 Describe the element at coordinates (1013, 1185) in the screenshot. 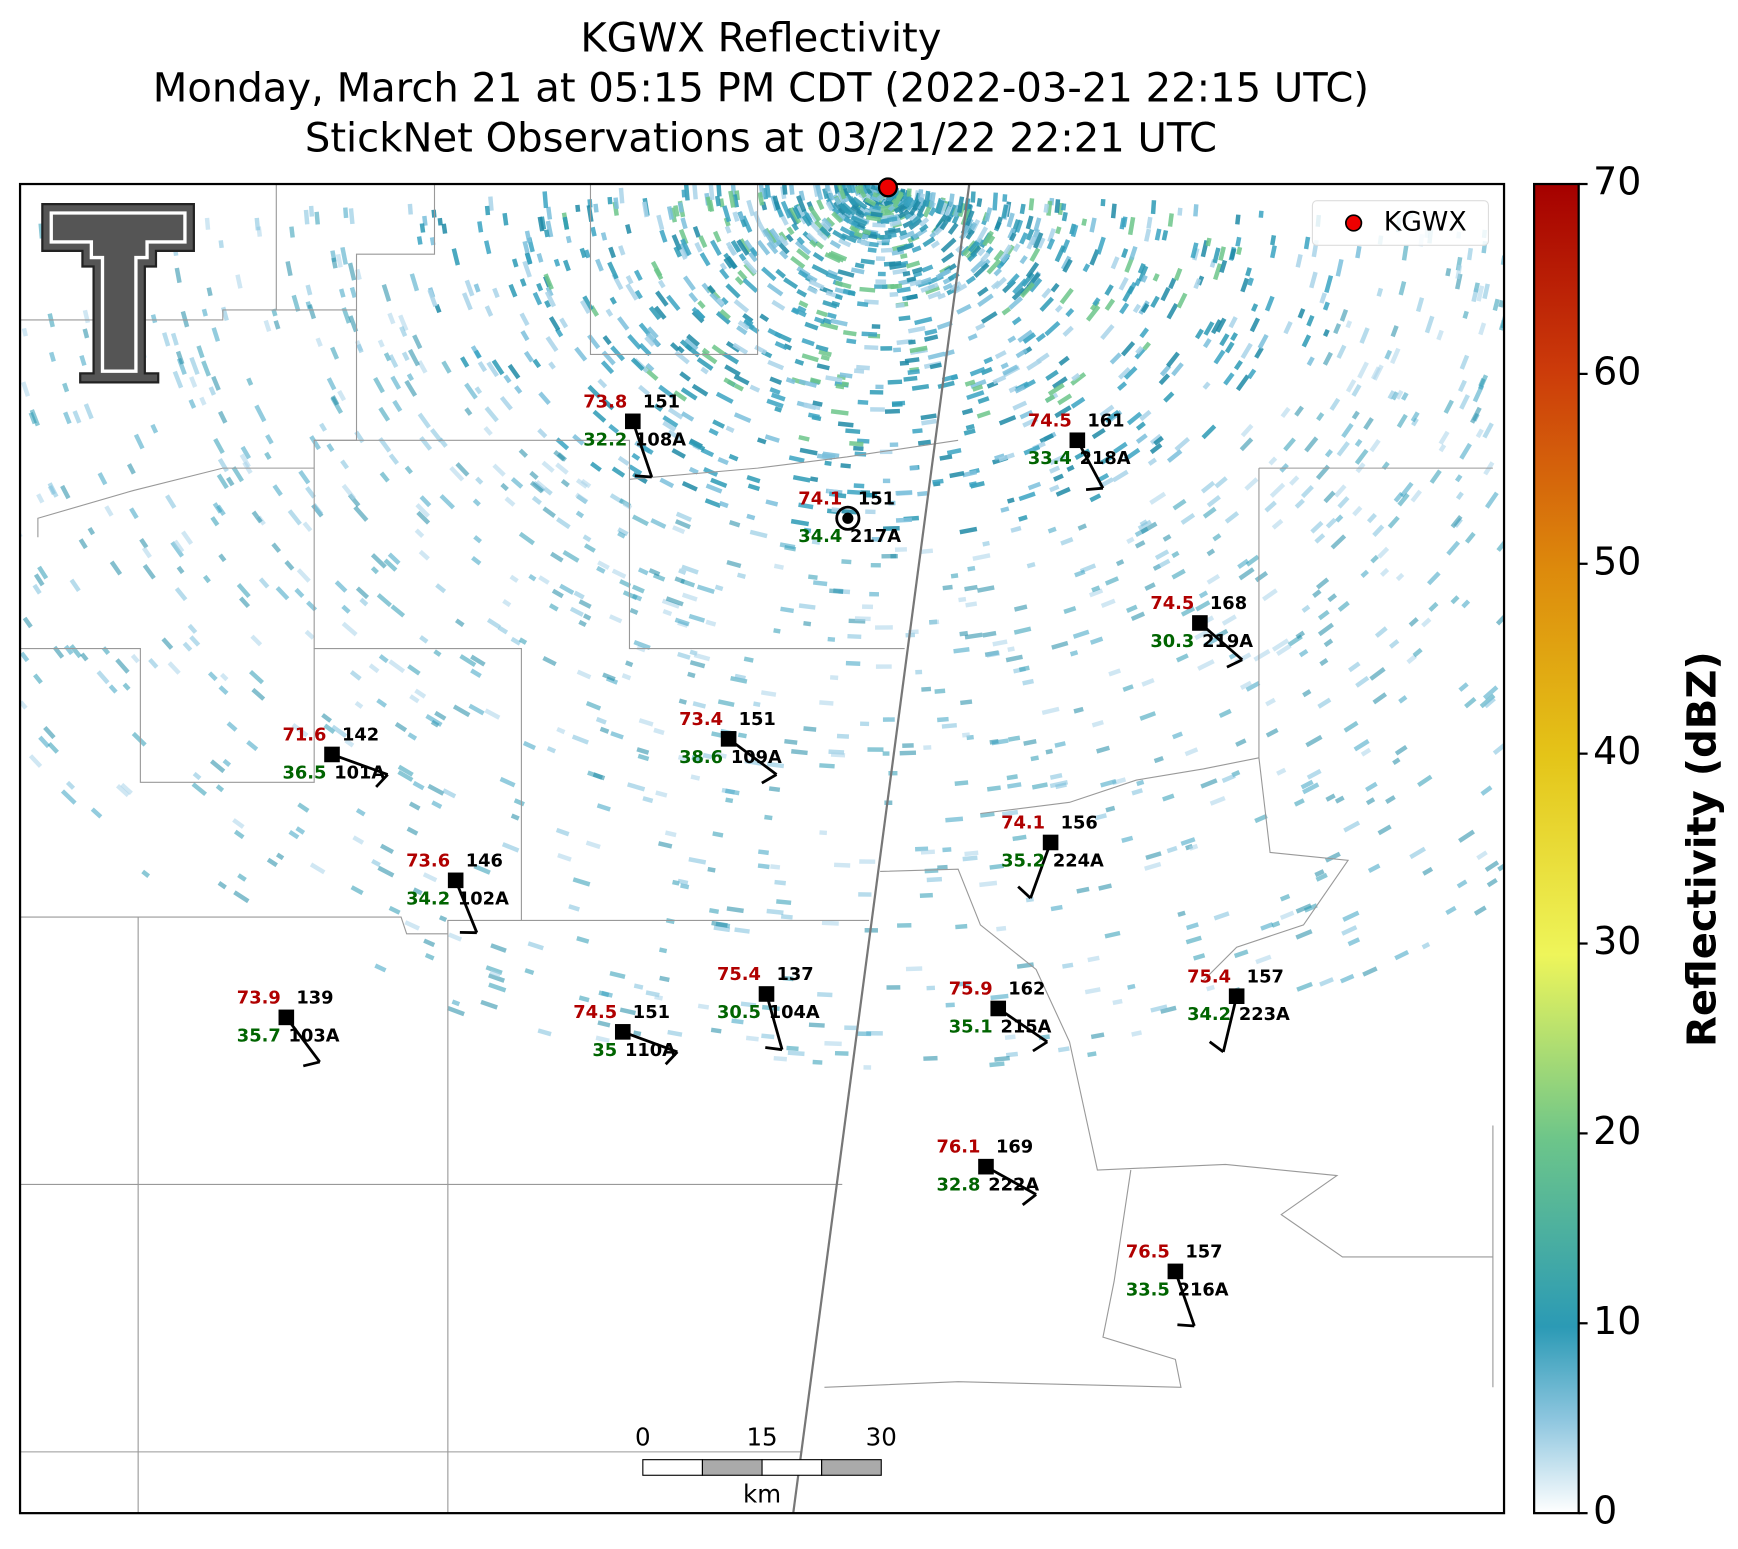

I see `station-id: 222A` at that location.